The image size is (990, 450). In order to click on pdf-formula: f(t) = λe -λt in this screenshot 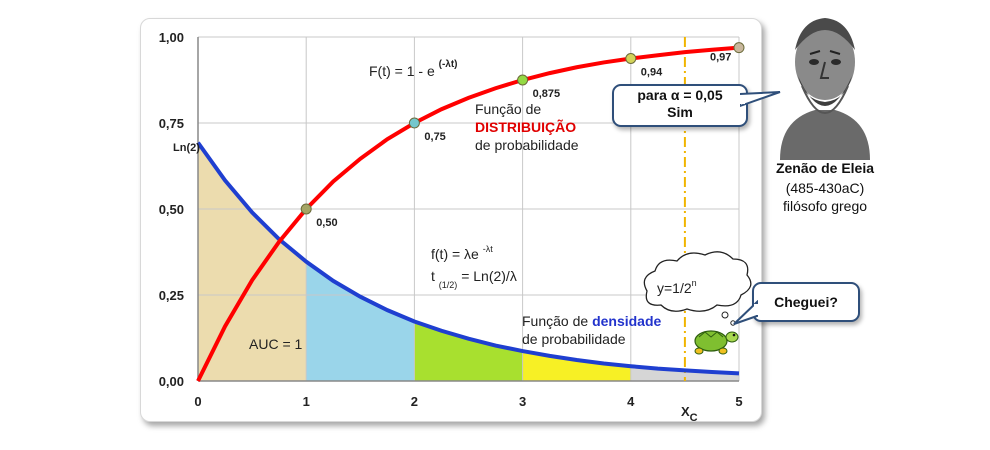, I will do `click(462, 253)`.